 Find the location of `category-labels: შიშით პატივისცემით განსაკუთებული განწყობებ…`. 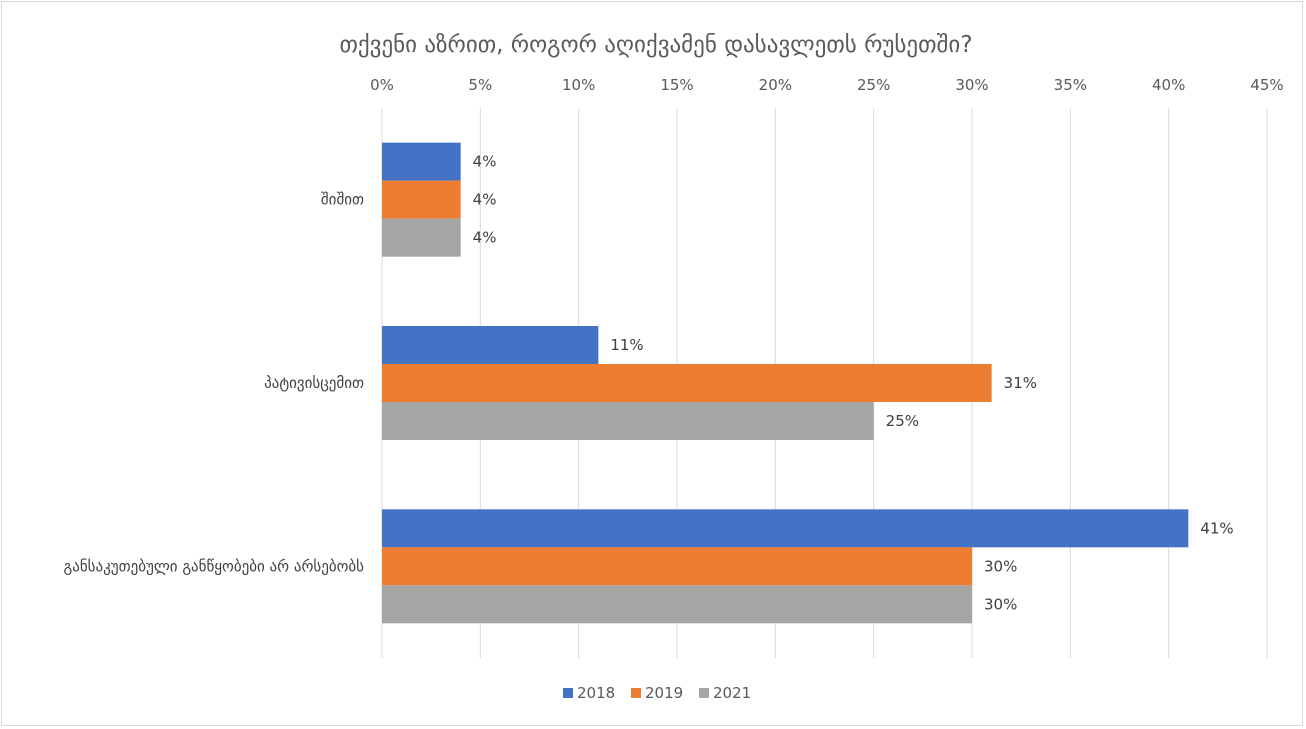

category-labels: შიშით პატივისცემით განსაკუთებული განწყობებ… is located at coordinates (214, 383).